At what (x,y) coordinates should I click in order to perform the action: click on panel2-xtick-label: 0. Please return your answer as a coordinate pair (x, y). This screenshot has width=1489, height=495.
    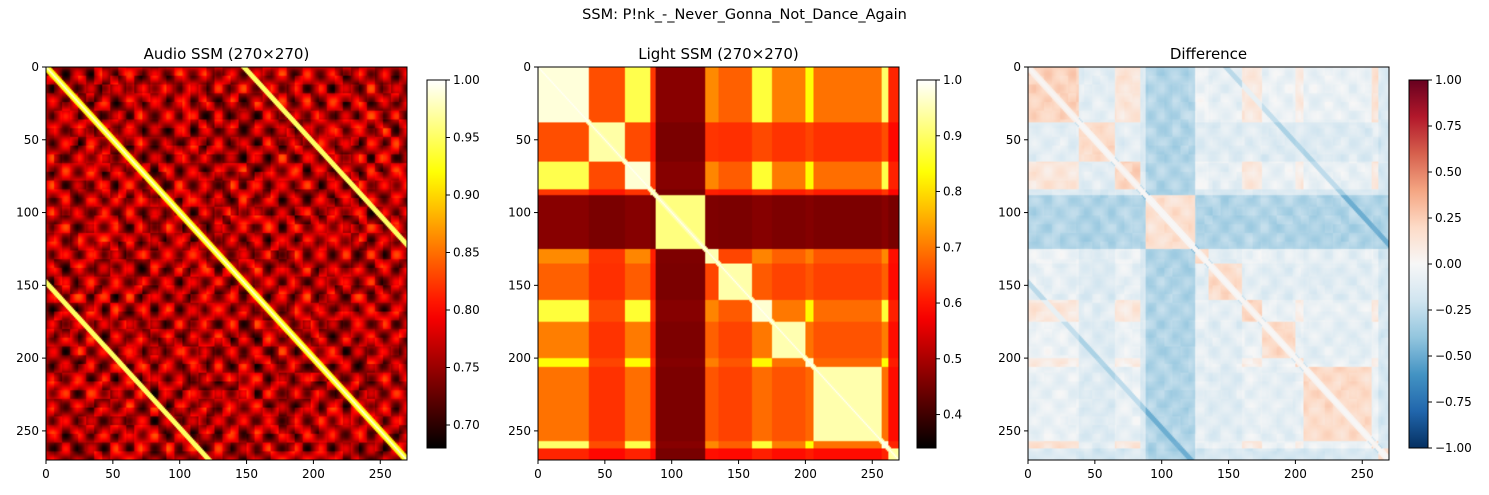
    Looking at the image, I should click on (538, 474).